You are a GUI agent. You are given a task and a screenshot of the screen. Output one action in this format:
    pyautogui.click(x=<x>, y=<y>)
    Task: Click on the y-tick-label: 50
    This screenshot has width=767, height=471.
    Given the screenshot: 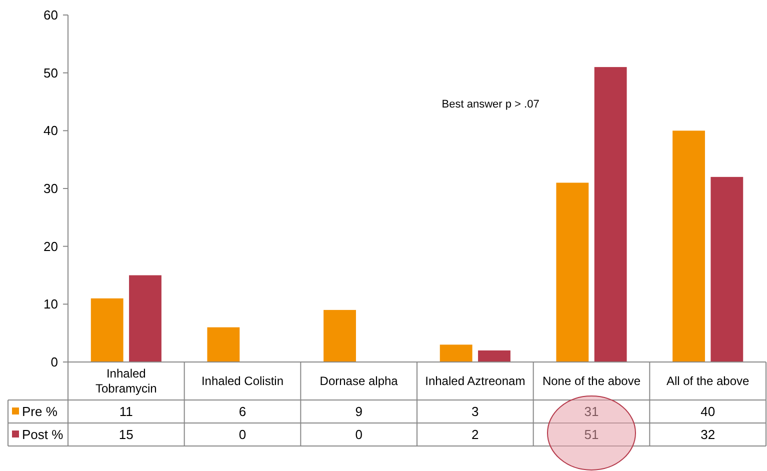 What is the action you would take?
    pyautogui.click(x=51, y=72)
    